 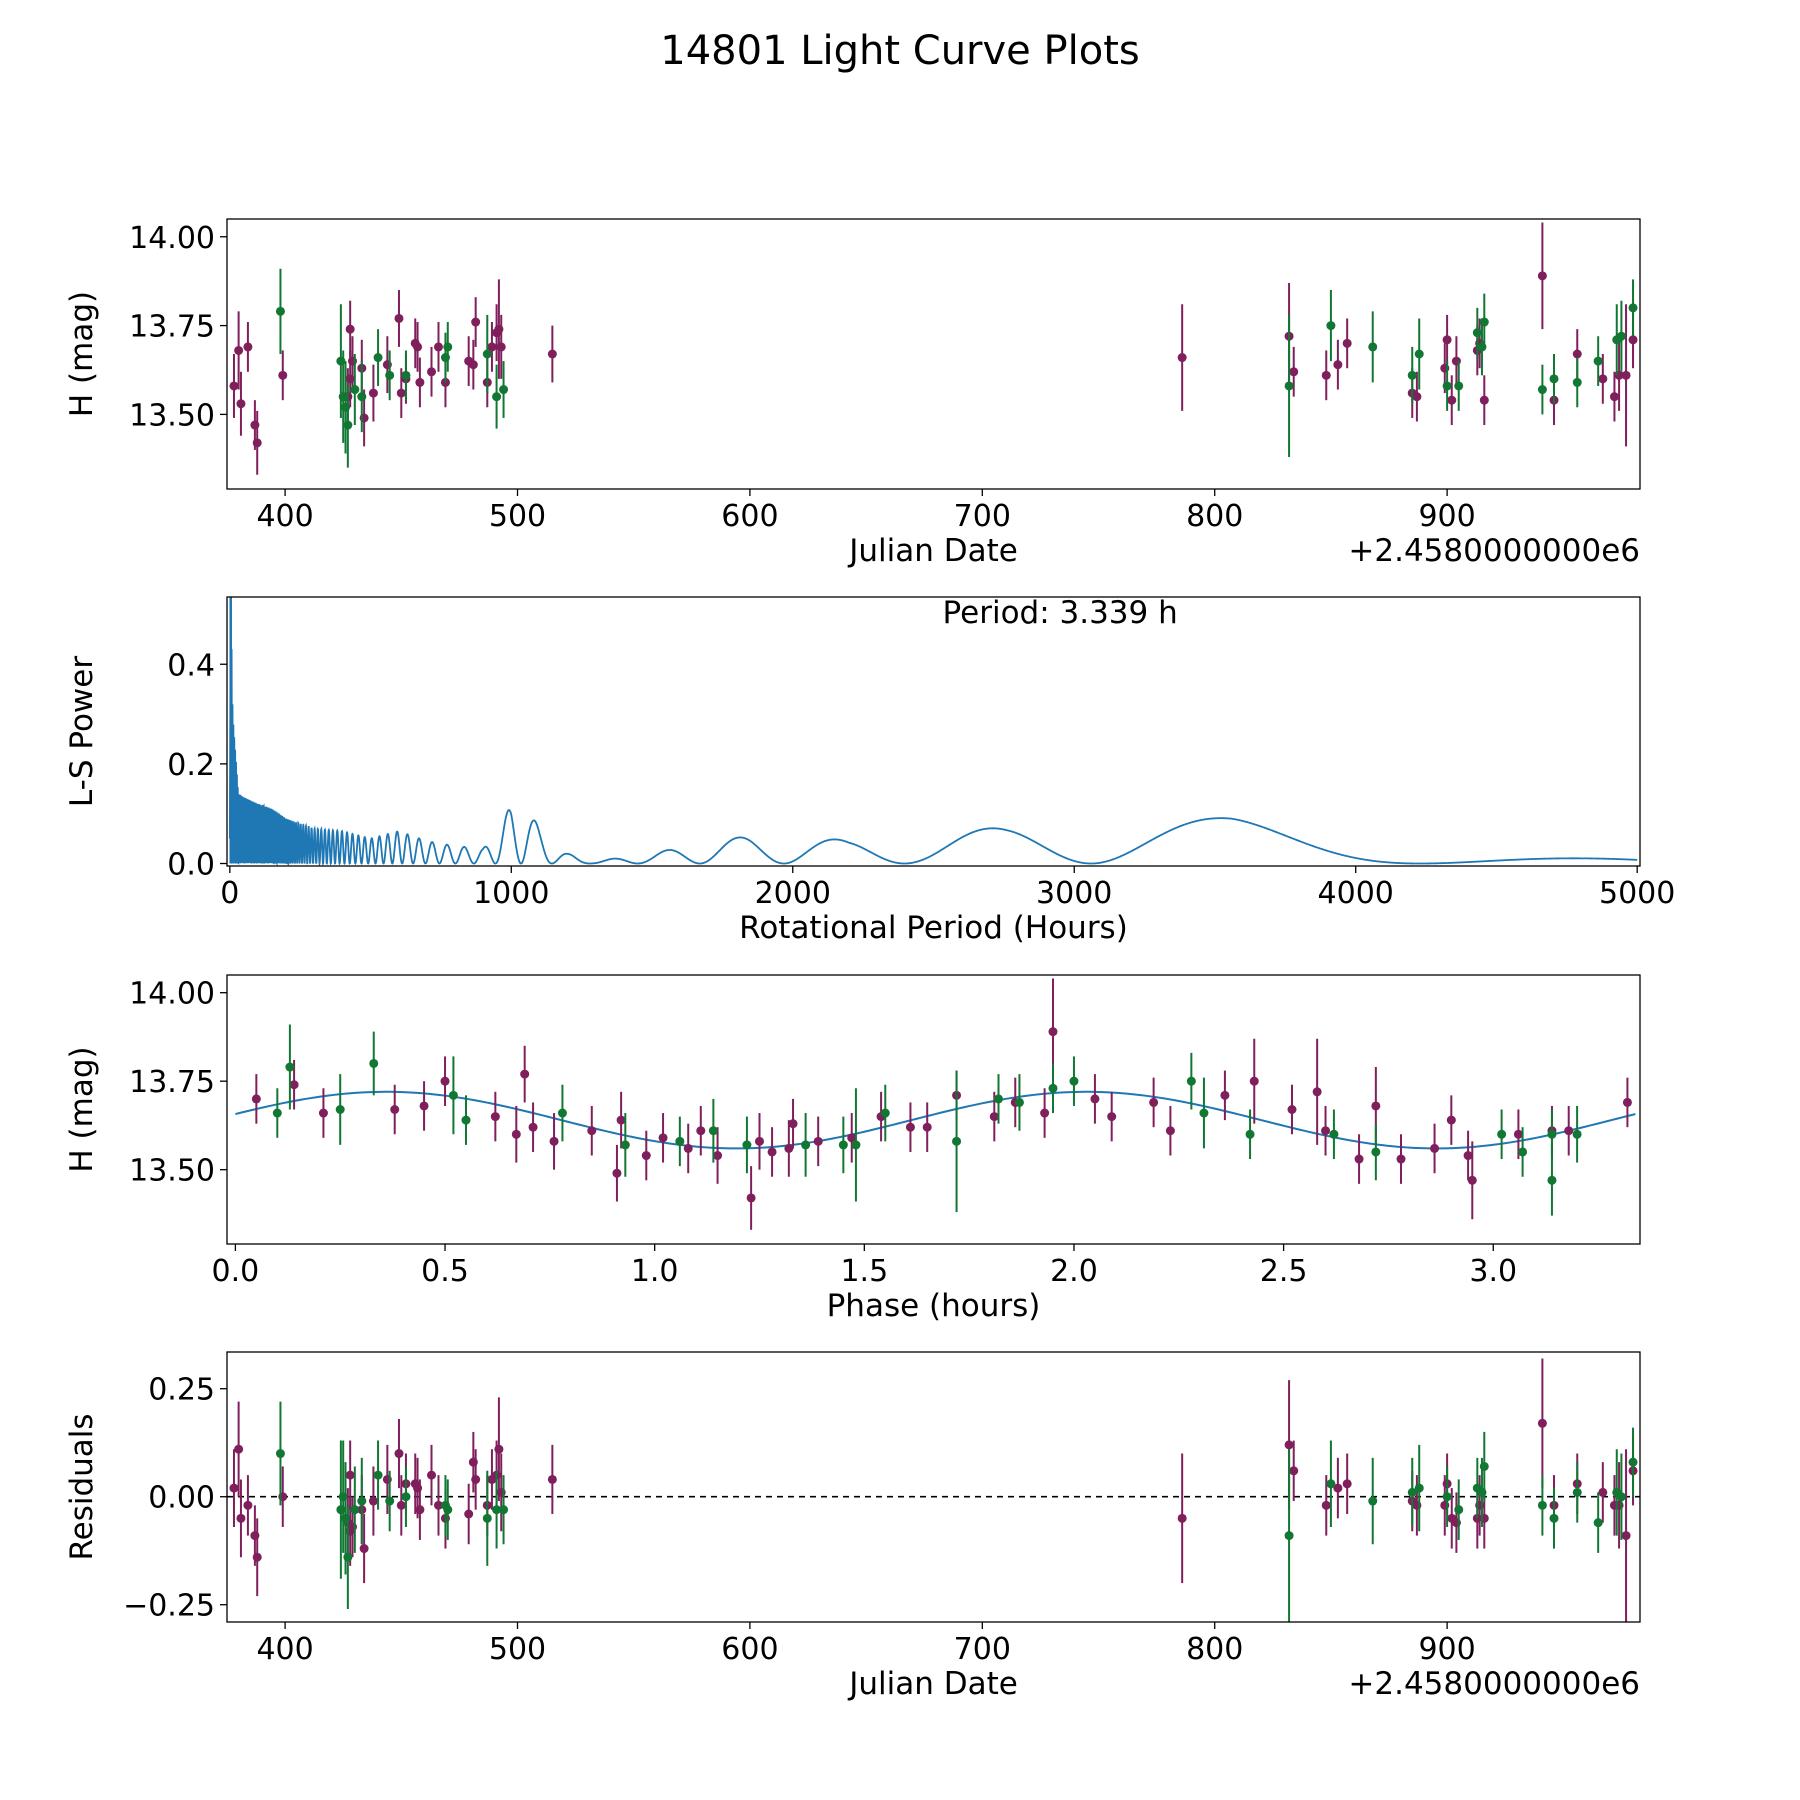 I want to click on residuals-xtick-label: 400, so click(x=284, y=1649).